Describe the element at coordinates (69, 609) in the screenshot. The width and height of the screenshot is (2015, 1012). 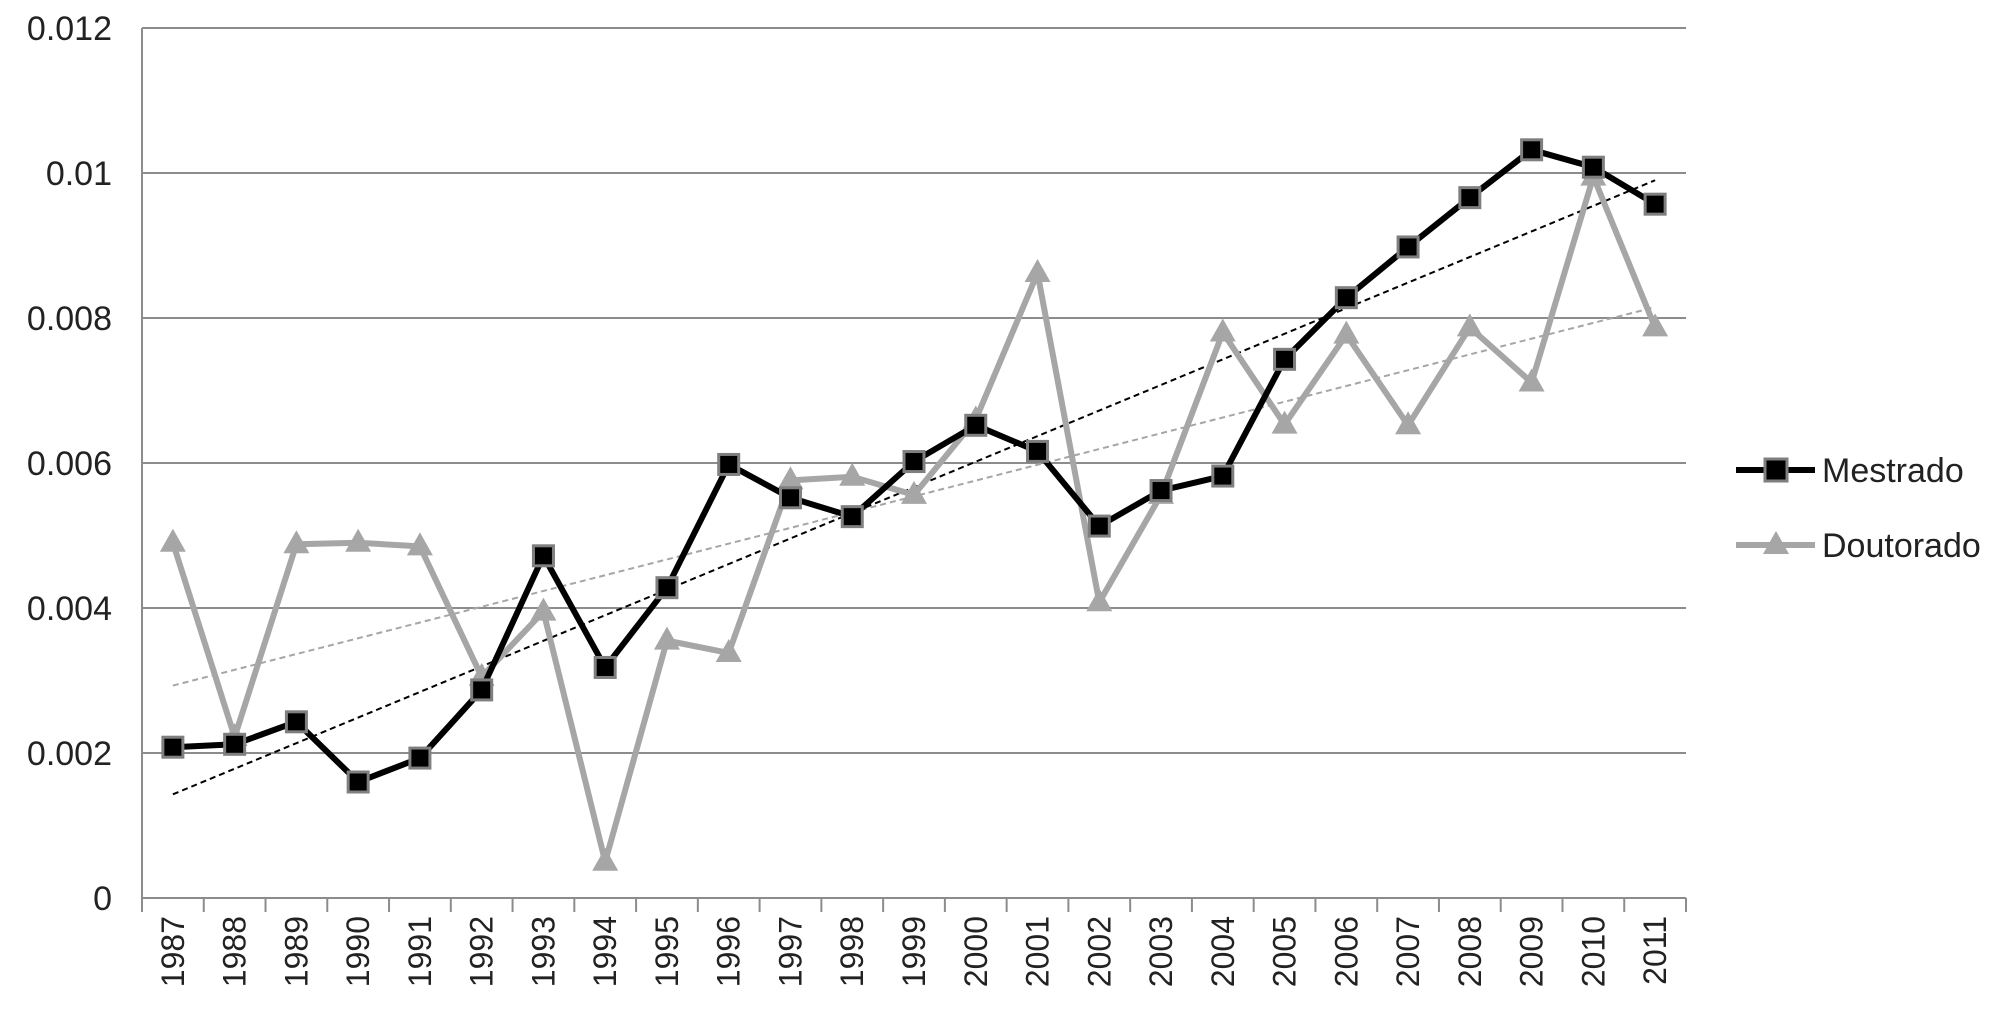
I see `y-tick-label: 0.004` at that location.